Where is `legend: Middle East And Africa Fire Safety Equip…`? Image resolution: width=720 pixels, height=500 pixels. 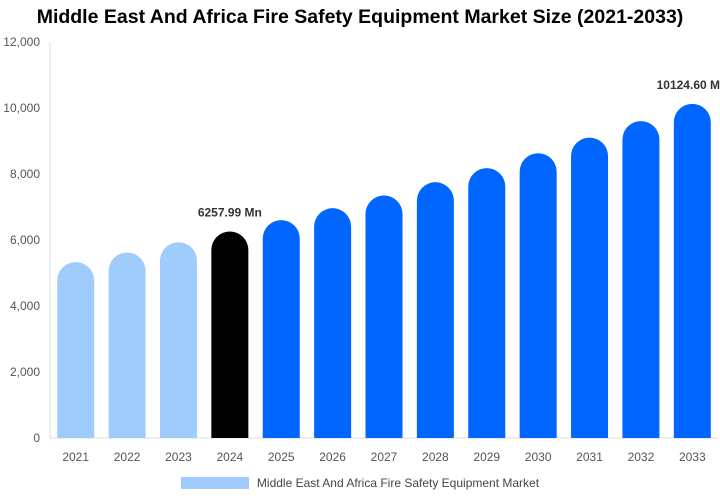
legend: Middle East And Africa Fire Safety Equip… is located at coordinates (360, 483).